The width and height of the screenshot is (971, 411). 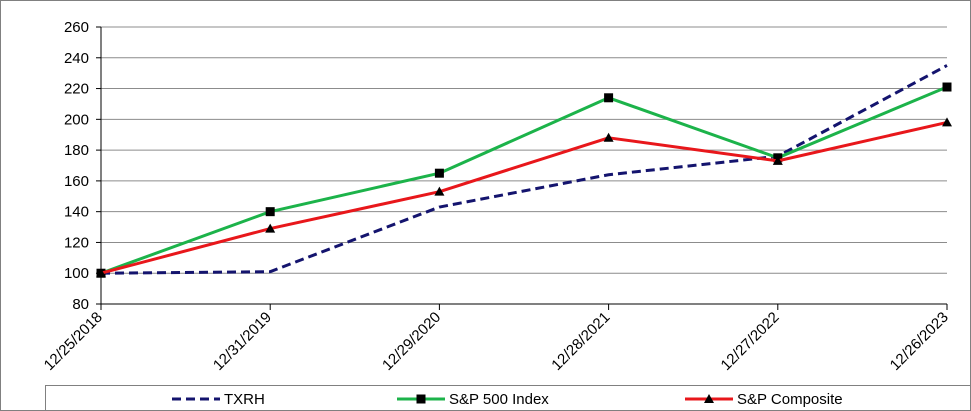 What do you see at coordinates (499, 399) in the screenshot?
I see `legend-label-sandp-500-index: S&P 500 Index` at bounding box center [499, 399].